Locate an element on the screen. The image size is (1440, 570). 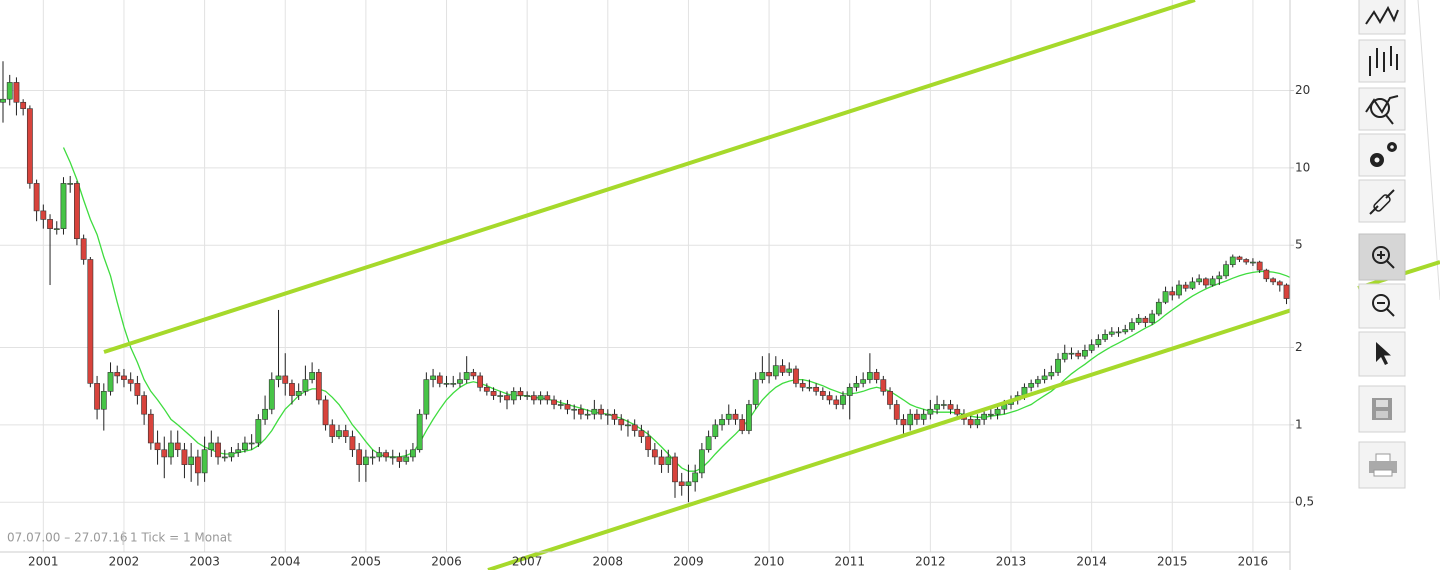
y-tick-label: 0,5 is located at coordinates (1304, 502).